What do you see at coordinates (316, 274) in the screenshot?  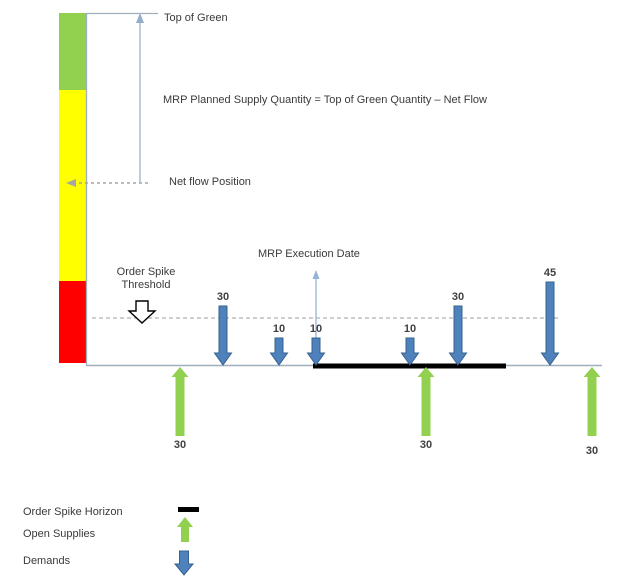 I see `execution-date-arrowhead-icon` at bounding box center [316, 274].